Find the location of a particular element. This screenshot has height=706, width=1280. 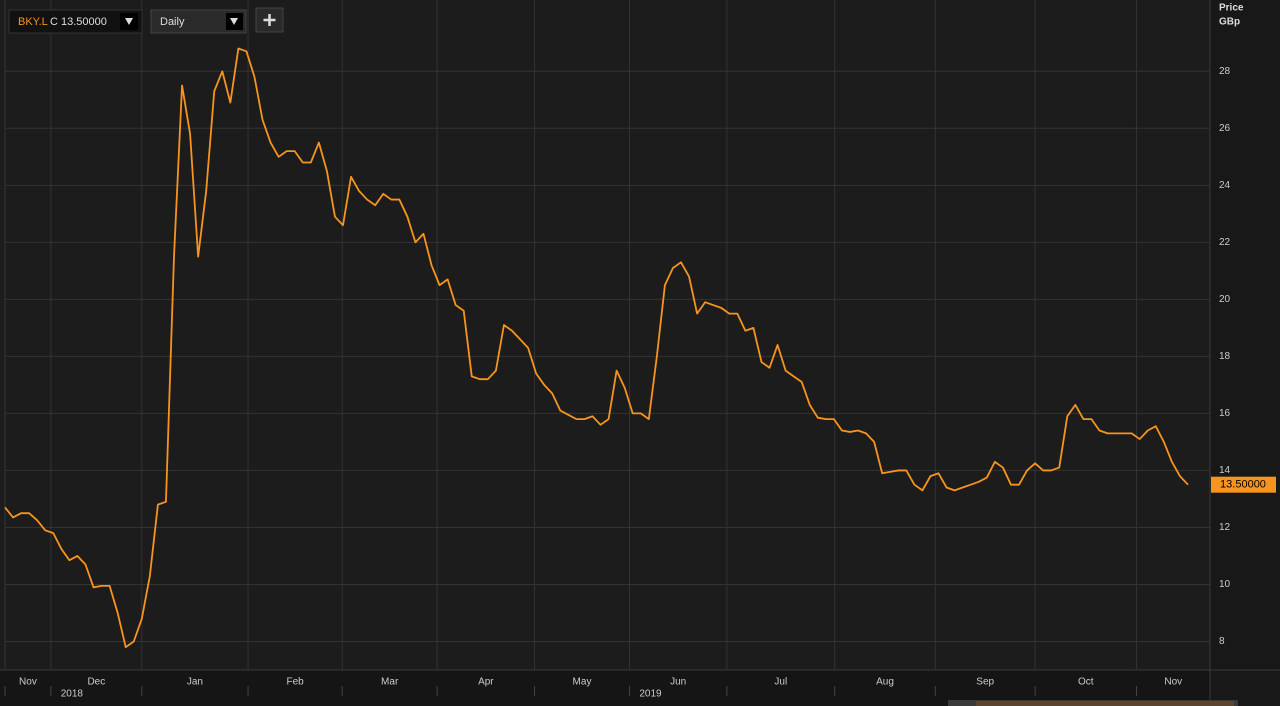

x-tick-label: Feb is located at coordinates (295, 682).